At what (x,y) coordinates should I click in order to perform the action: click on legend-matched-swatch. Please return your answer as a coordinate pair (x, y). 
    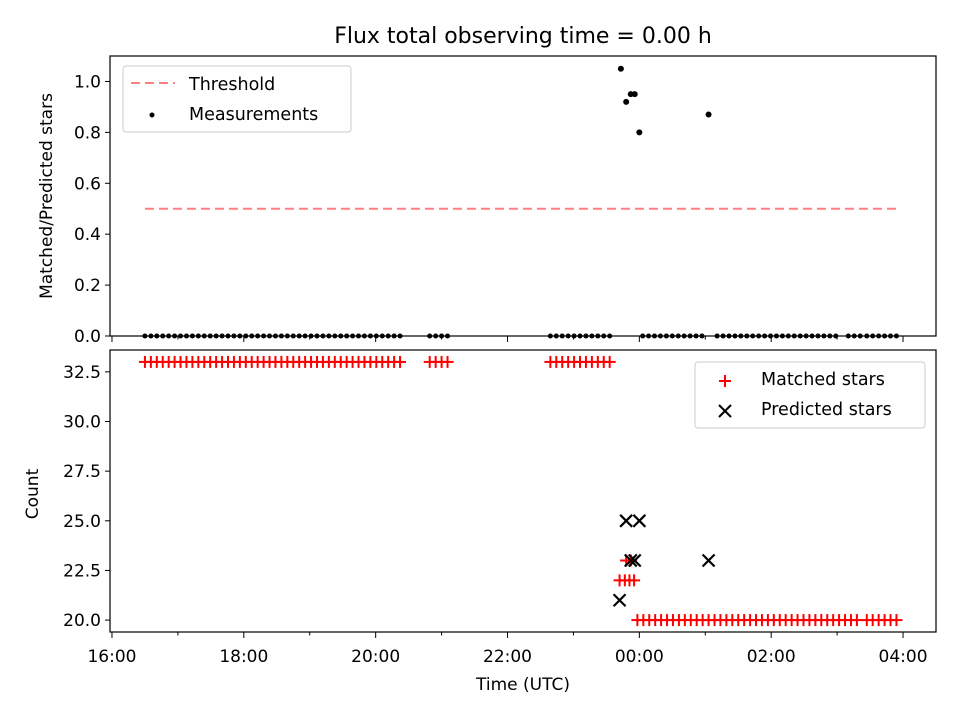
    Looking at the image, I should click on (725, 381).